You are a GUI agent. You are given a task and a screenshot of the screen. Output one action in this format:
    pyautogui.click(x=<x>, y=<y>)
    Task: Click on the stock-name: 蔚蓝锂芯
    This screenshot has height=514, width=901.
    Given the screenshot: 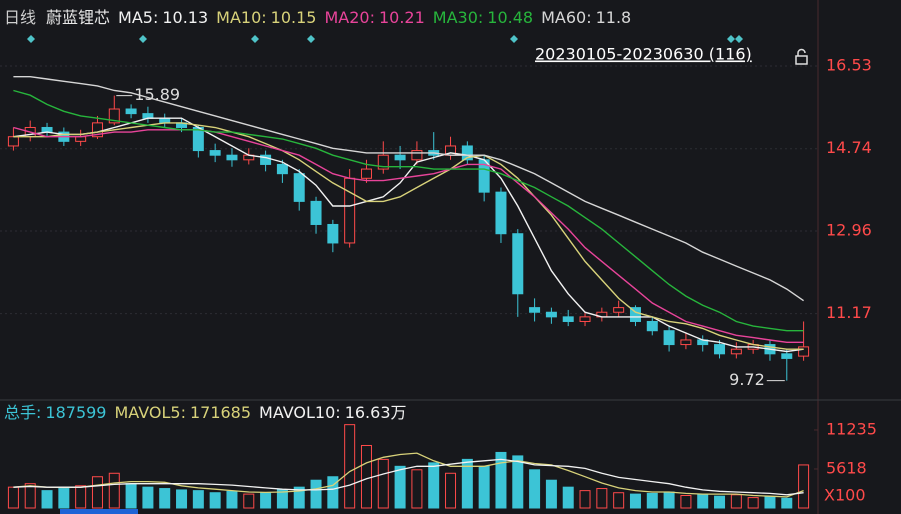 What is the action you would take?
    pyautogui.click(x=78, y=17)
    